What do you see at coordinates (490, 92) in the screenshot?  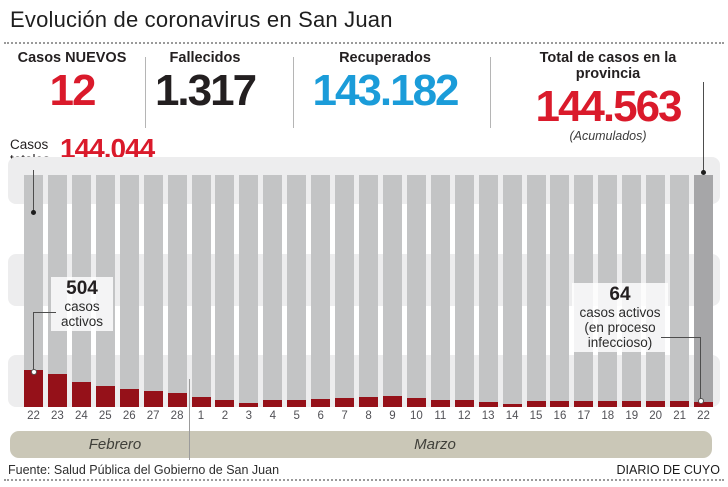 I see `stat-divider` at bounding box center [490, 92].